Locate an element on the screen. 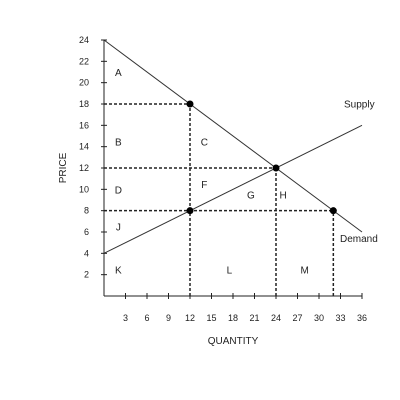 This screenshot has height=400, width=400. y-tick-label: 14 is located at coordinates (84, 147).